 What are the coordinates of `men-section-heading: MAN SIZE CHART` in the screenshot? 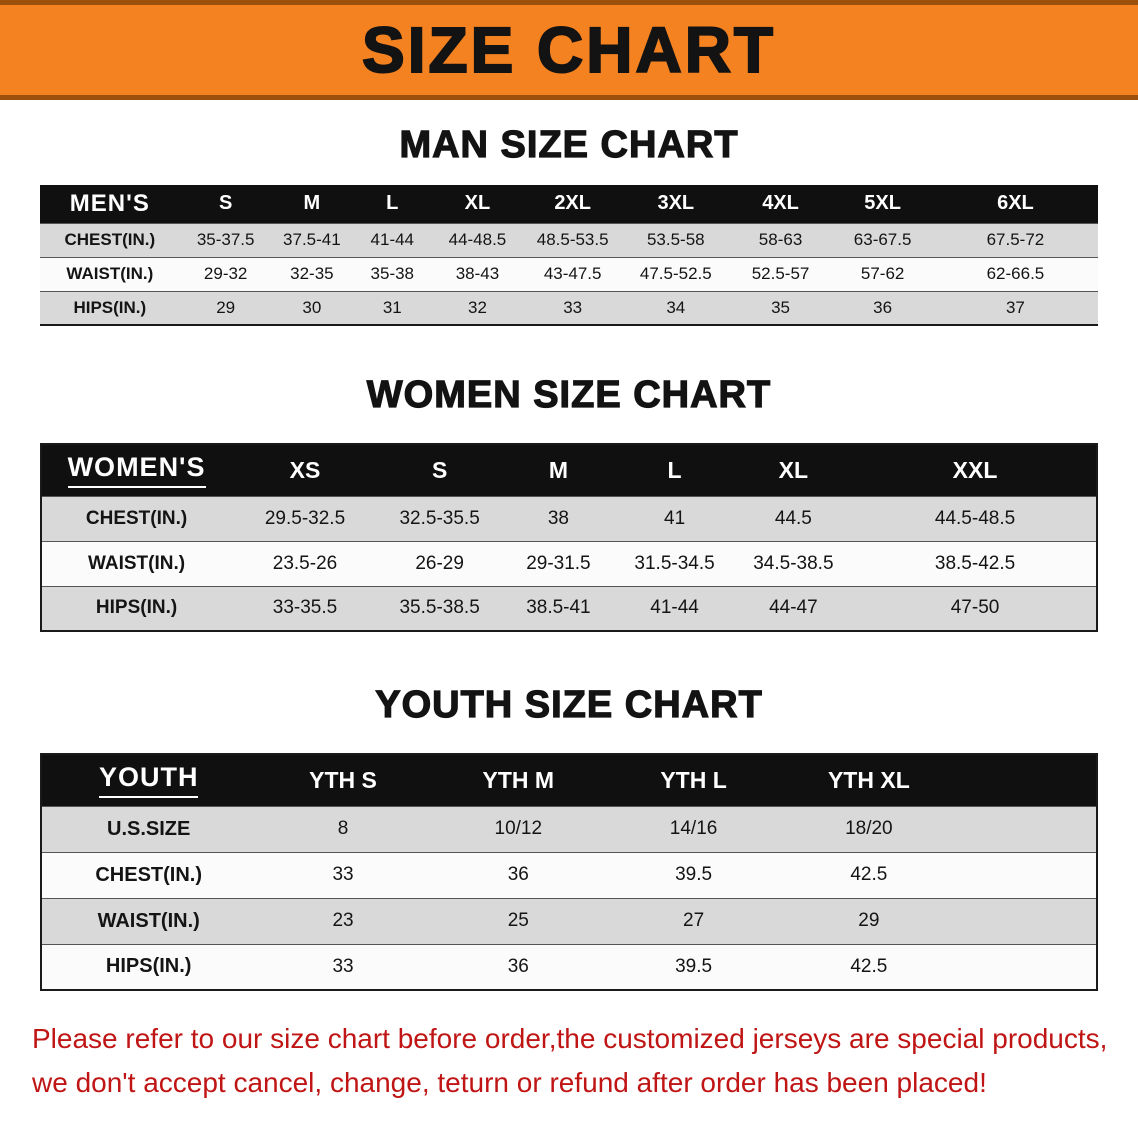 It's located at (569, 144).